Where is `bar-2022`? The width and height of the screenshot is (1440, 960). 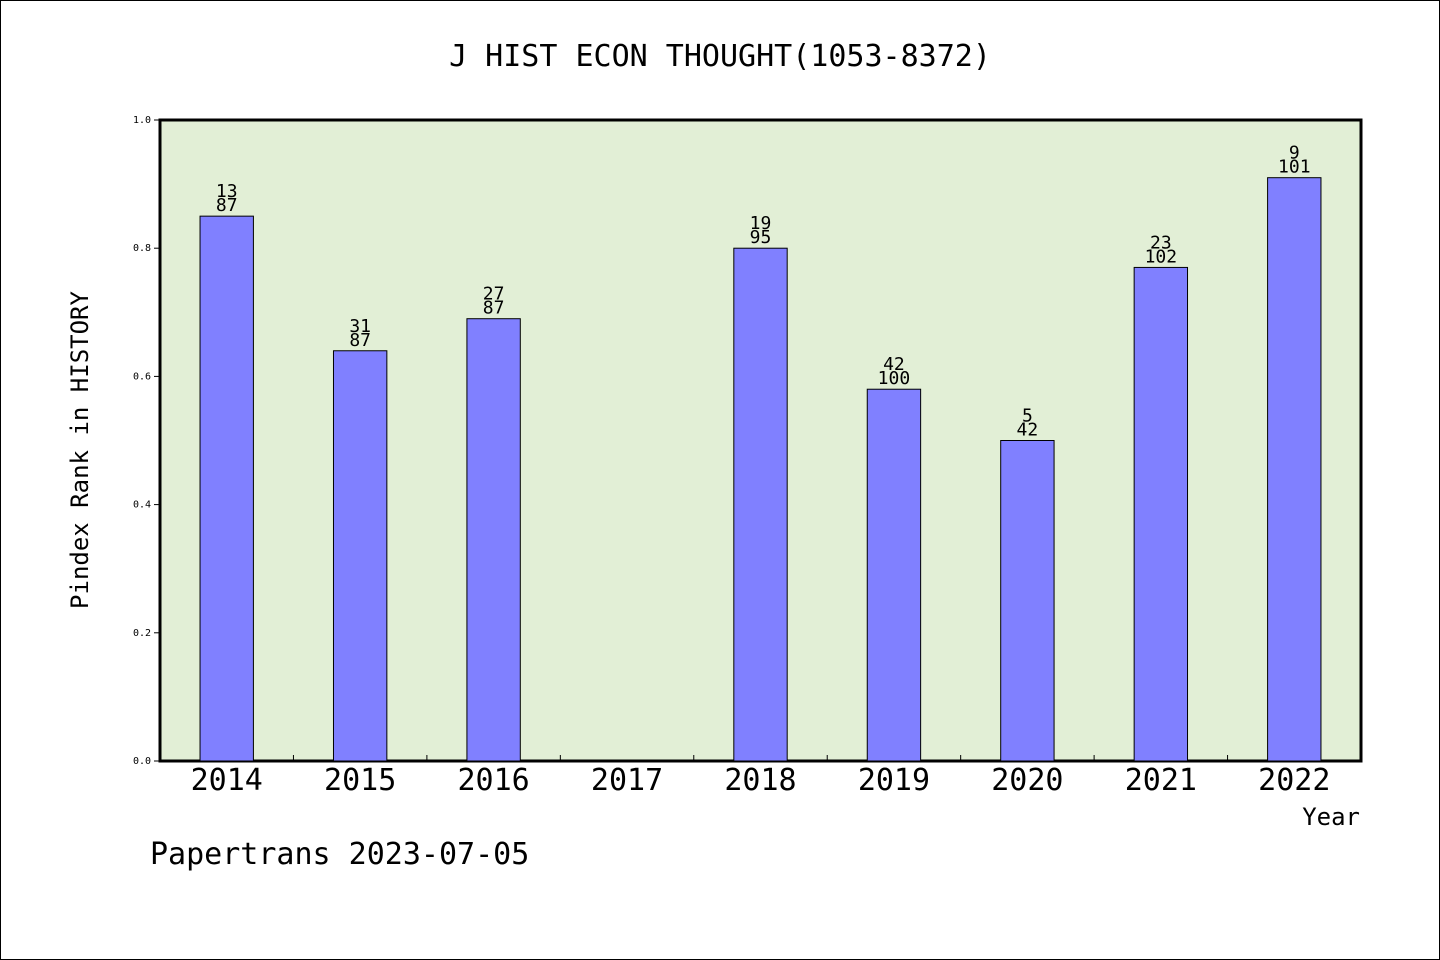
bar-2022 is located at coordinates (1294, 469).